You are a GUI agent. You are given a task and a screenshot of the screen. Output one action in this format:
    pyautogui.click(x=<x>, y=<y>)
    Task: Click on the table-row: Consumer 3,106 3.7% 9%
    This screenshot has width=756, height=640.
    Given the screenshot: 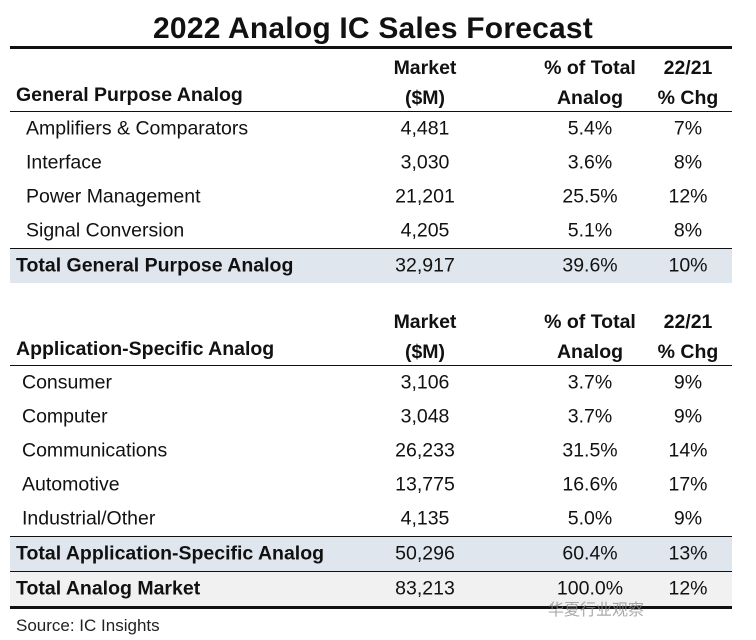 What is the action you would take?
    pyautogui.click(x=371, y=383)
    